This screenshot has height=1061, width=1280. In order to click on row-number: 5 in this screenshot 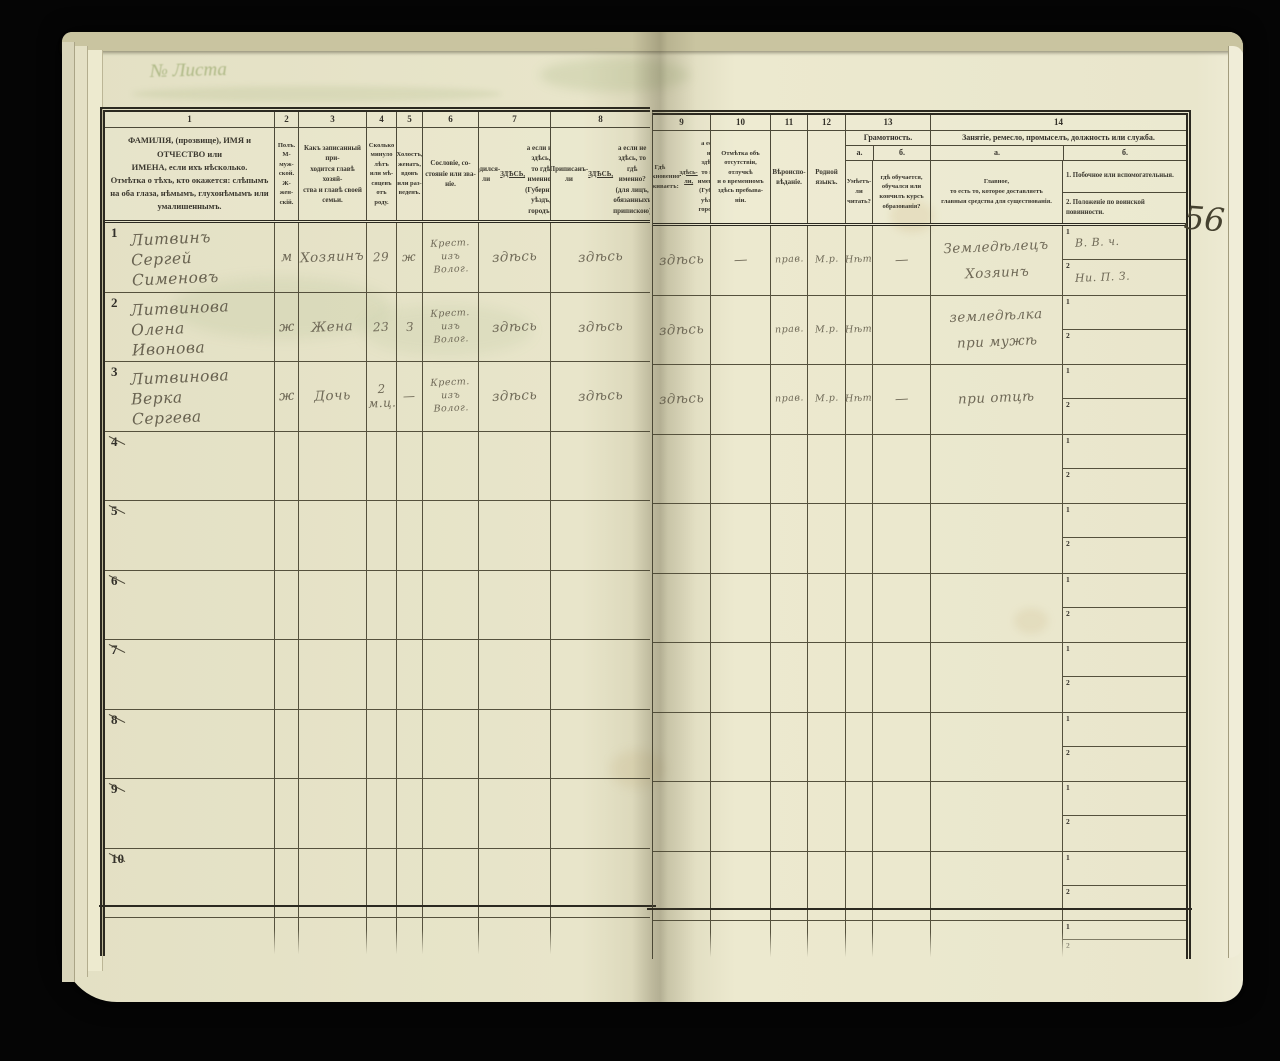, I will do `click(114, 510)`.